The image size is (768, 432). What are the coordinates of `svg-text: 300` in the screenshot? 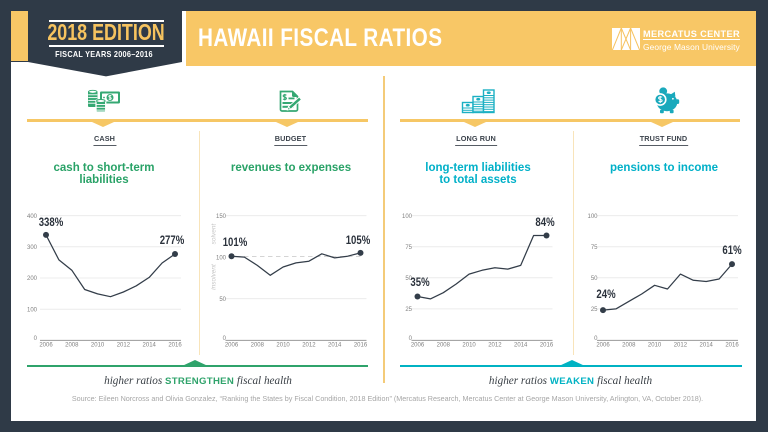 It's located at (32, 248).